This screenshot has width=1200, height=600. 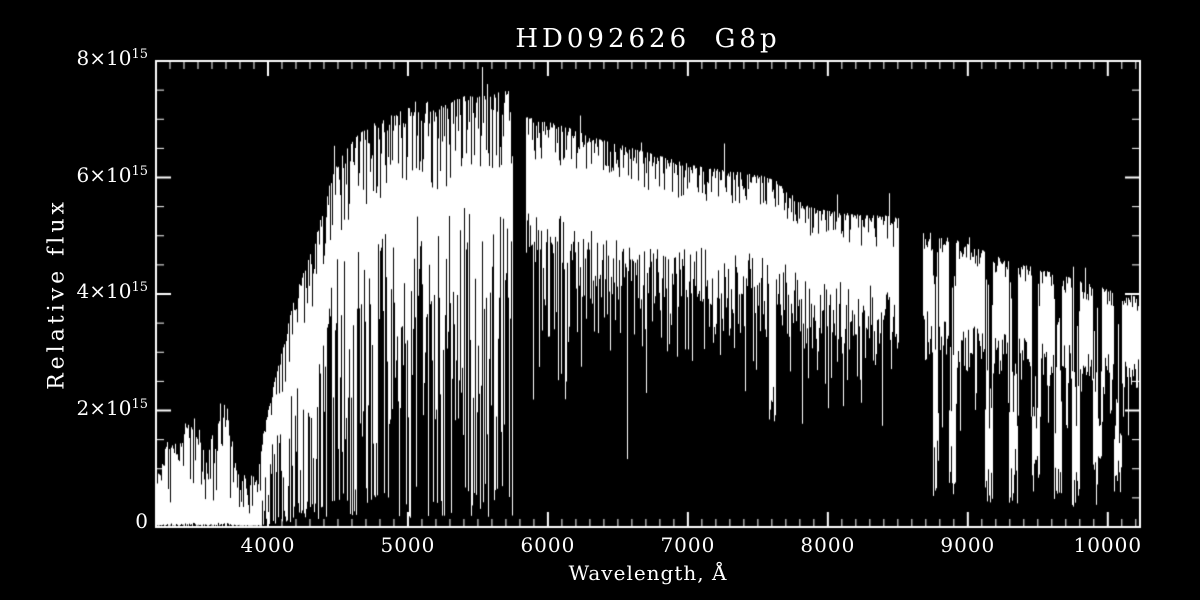 What do you see at coordinates (548, 545) in the screenshot?
I see `x-tick-label: 6000` at bounding box center [548, 545].